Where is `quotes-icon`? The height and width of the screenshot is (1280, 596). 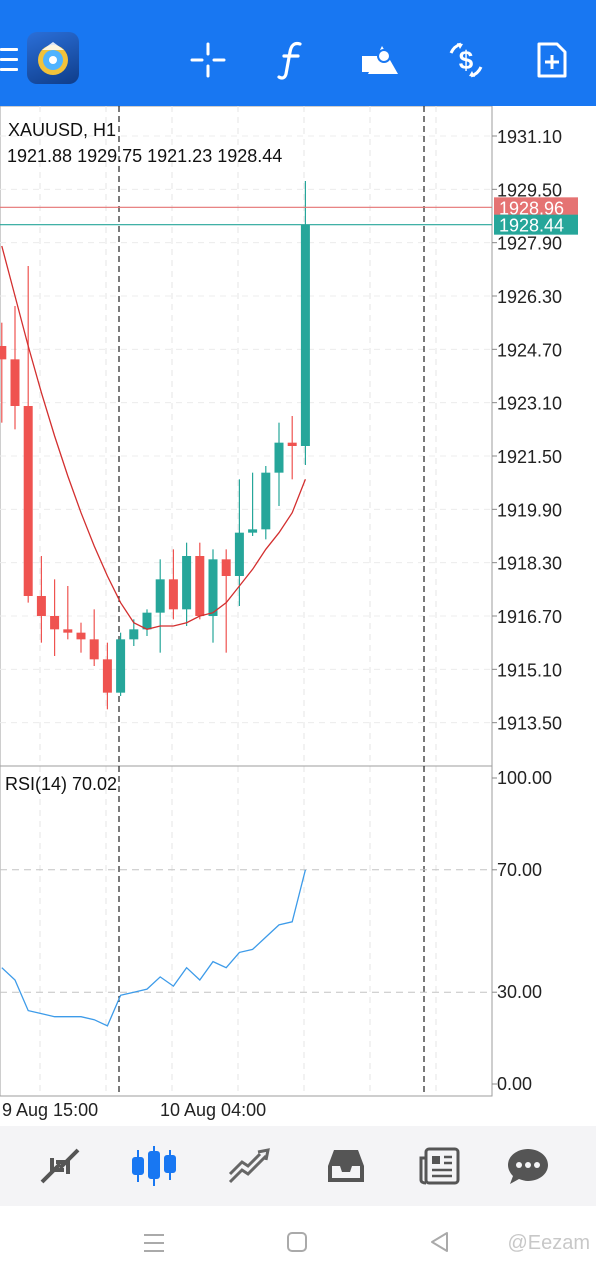
quotes-icon is located at coordinates (60, 1166).